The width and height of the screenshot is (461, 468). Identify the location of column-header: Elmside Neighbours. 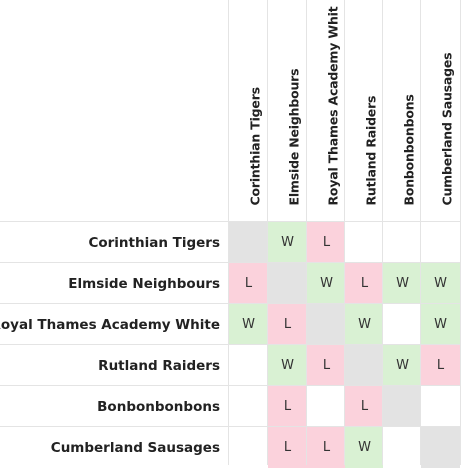
(287, 110).